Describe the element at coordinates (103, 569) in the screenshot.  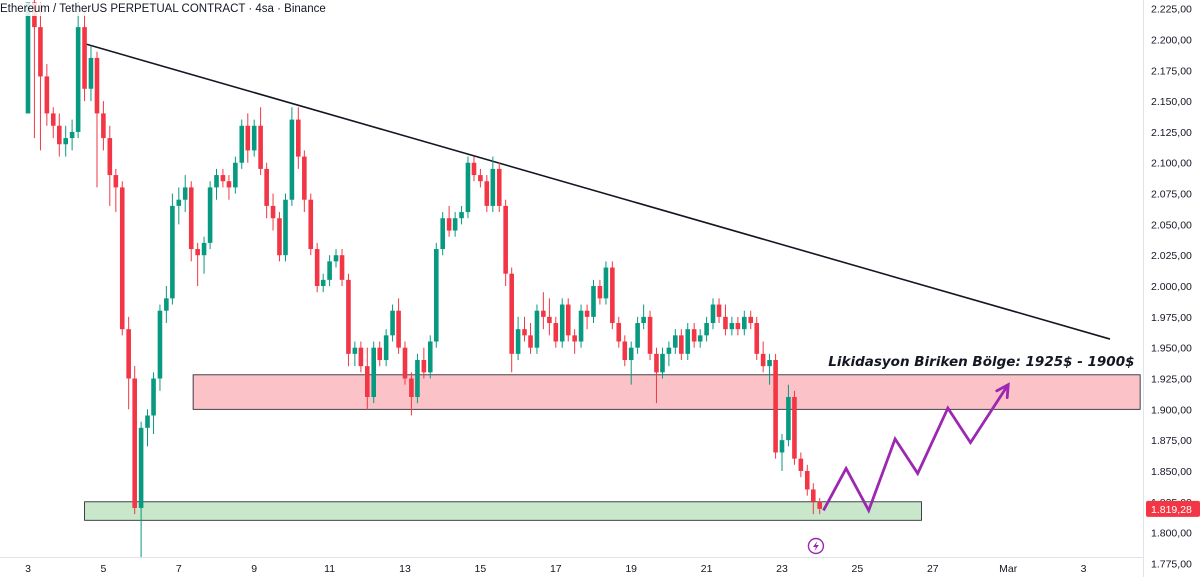
I see `x-tick-label: 5` at that location.